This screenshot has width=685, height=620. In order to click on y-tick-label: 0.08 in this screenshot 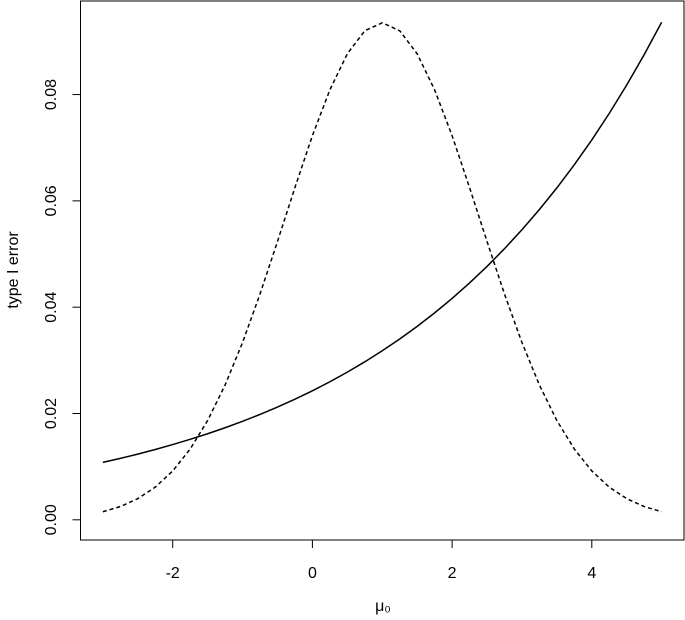, I will do `click(51, 94)`.